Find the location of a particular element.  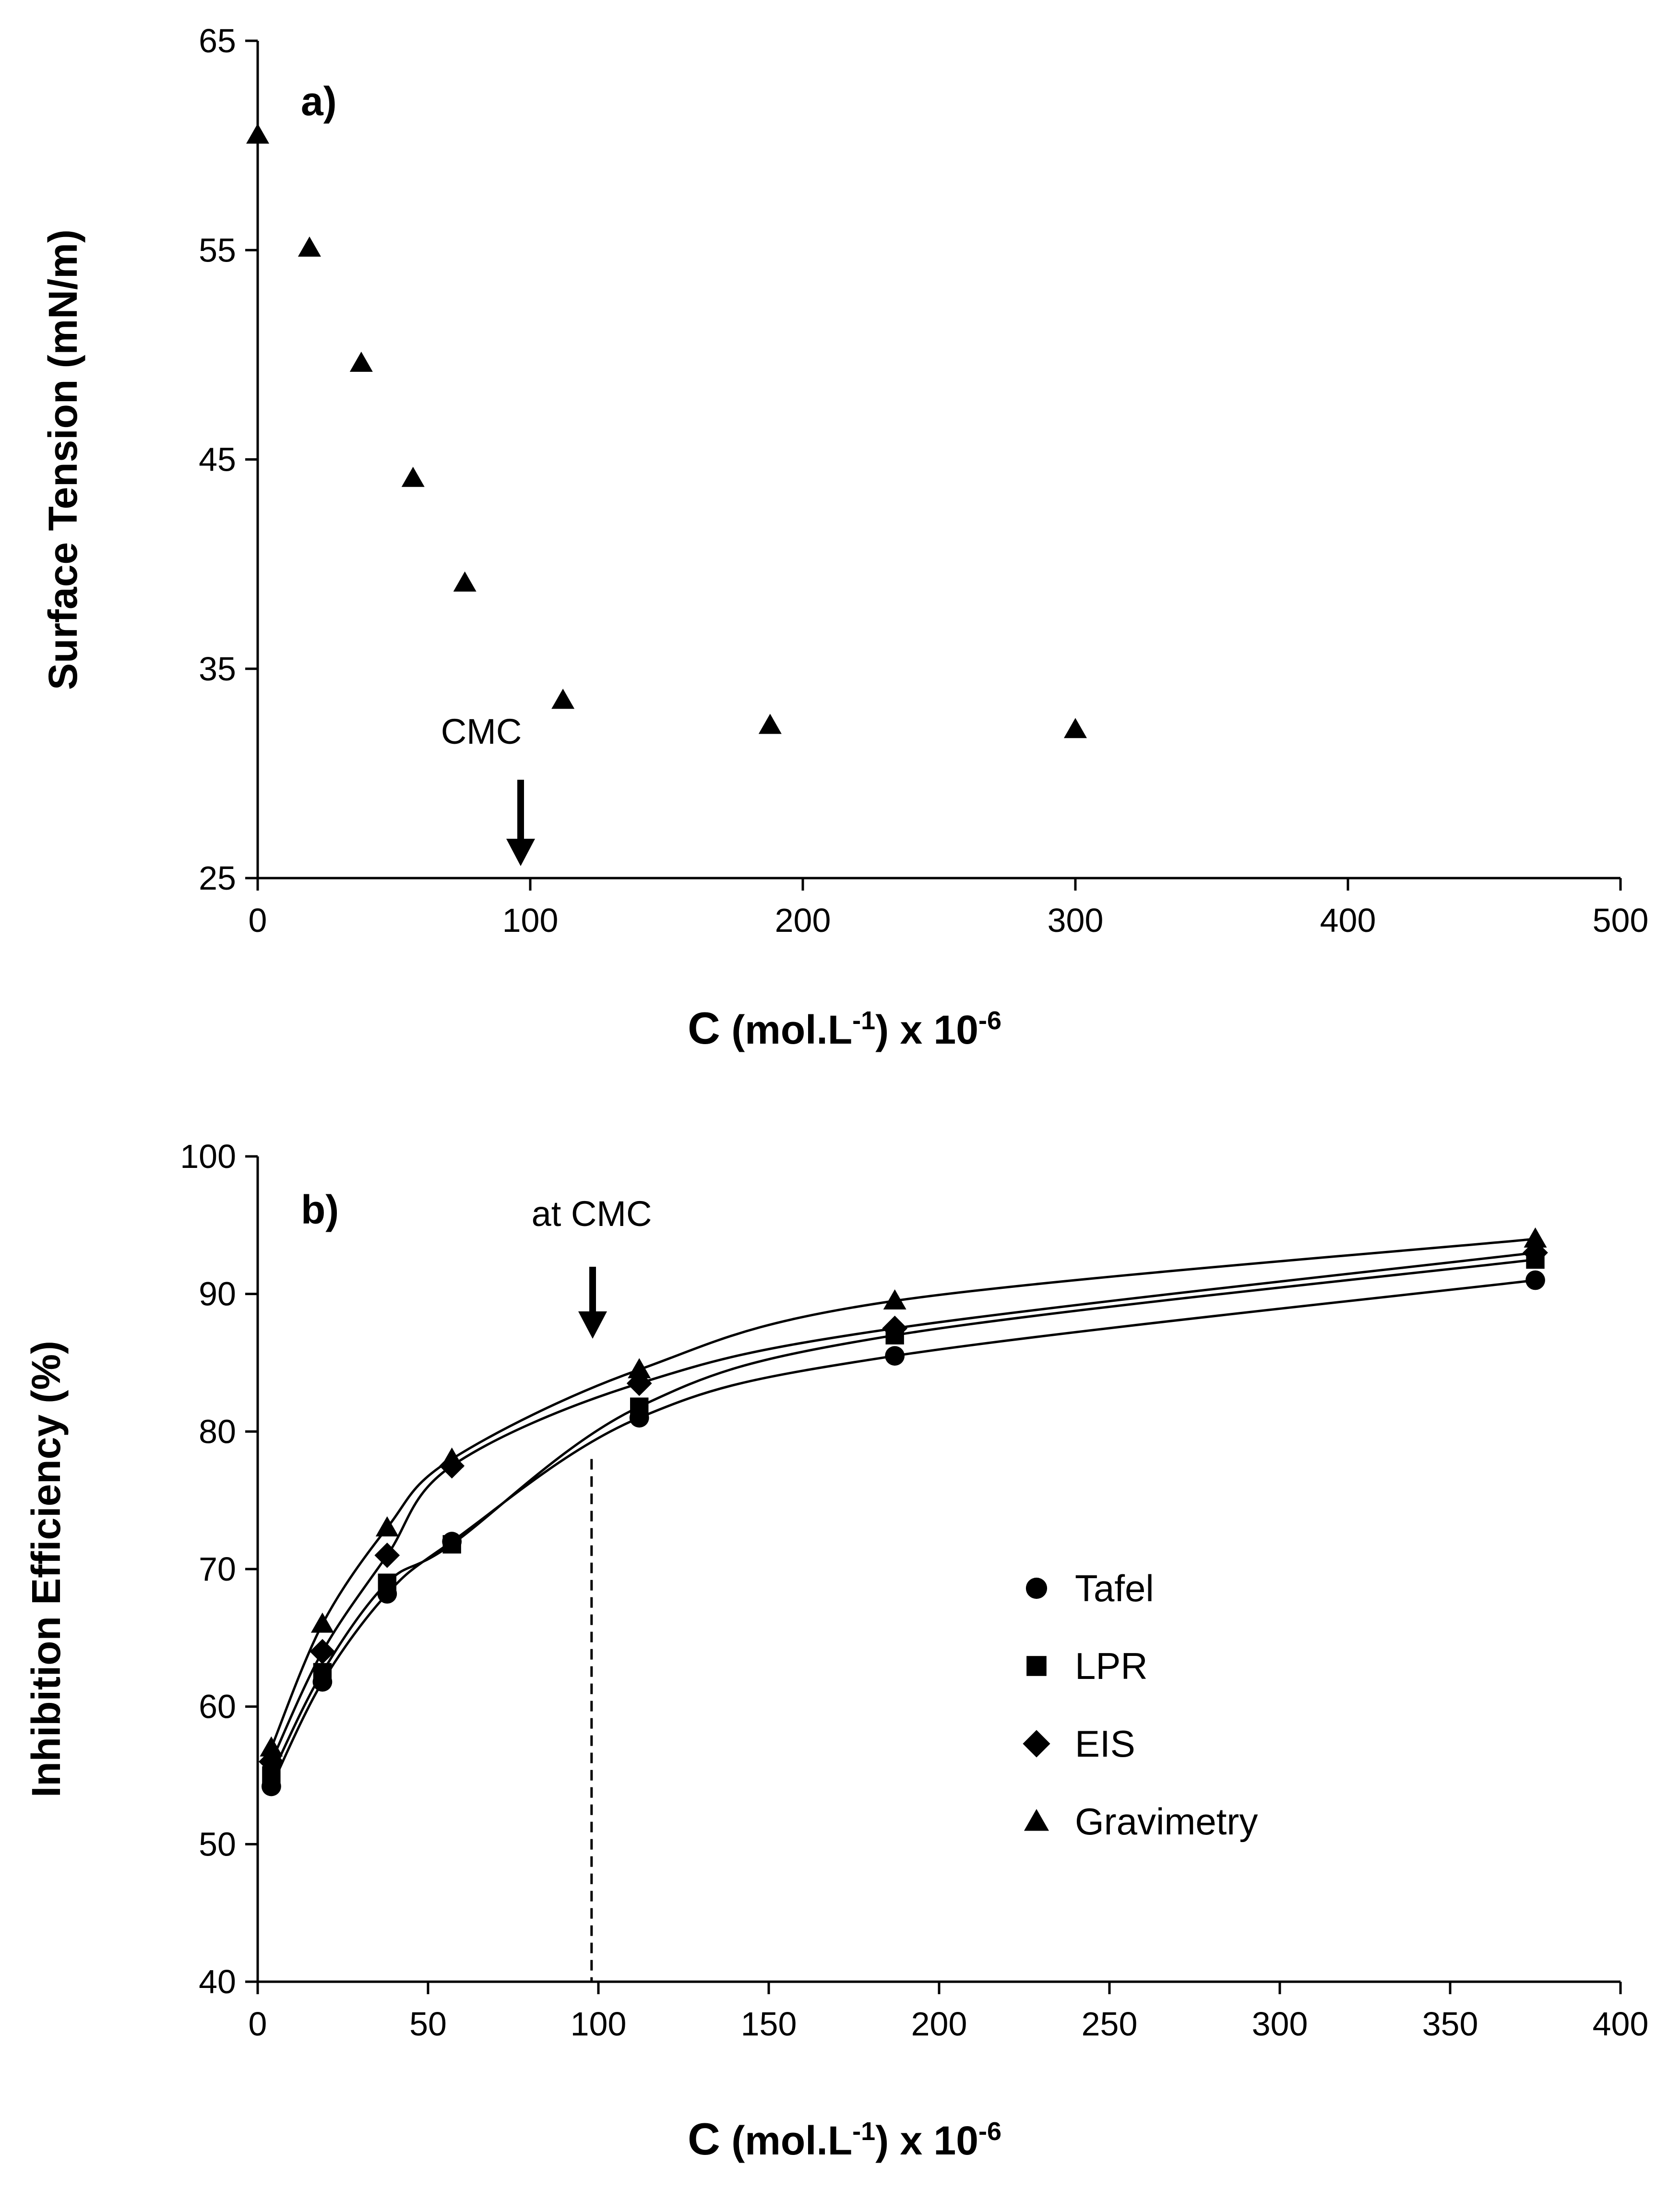

y-tick-label: 50 is located at coordinates (217, 1844).